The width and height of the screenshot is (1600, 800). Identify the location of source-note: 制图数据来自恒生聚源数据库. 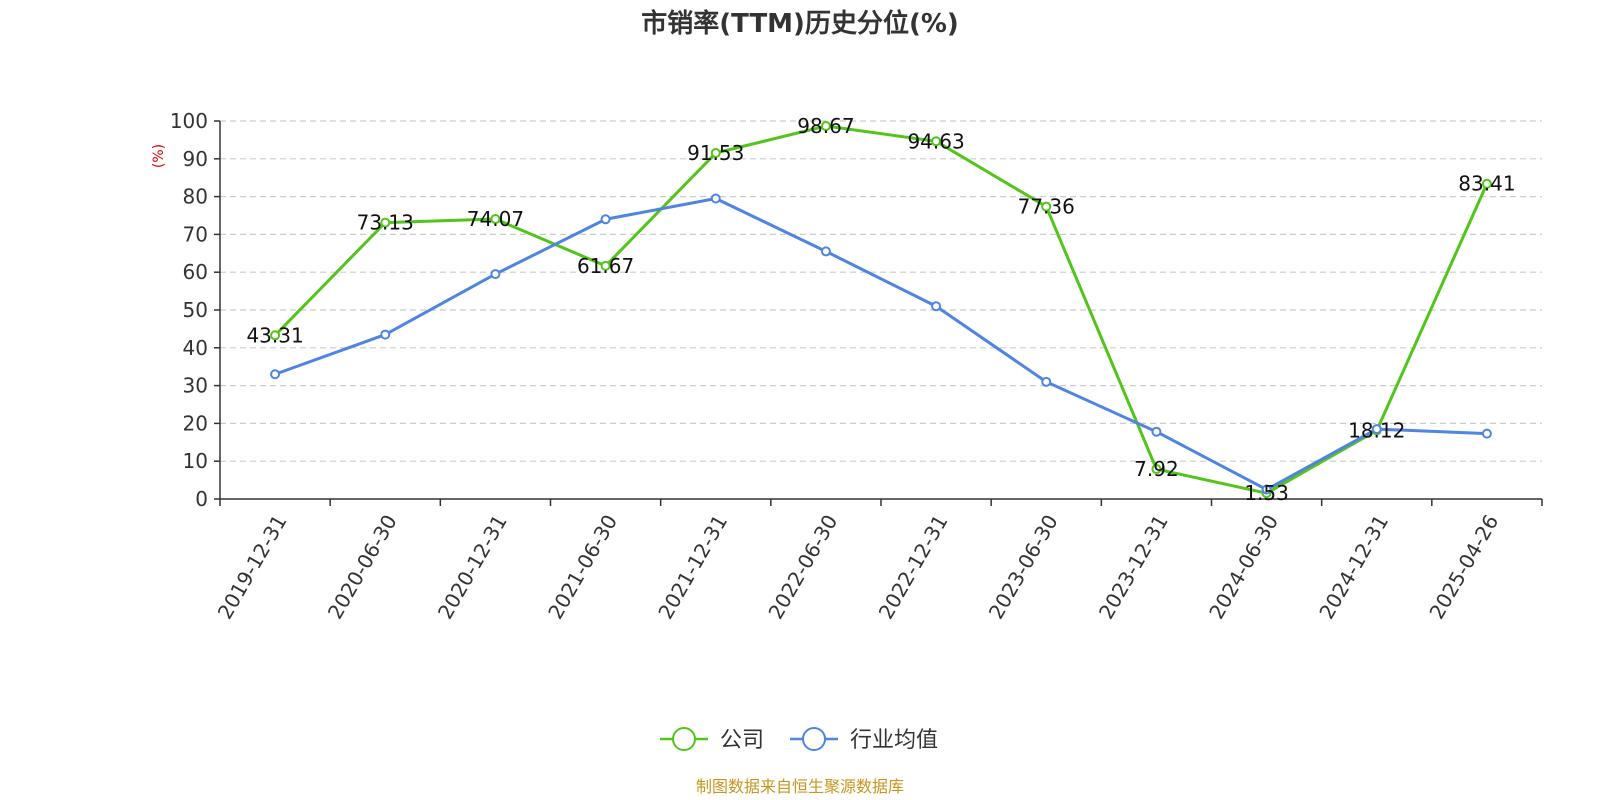
(800, 786).